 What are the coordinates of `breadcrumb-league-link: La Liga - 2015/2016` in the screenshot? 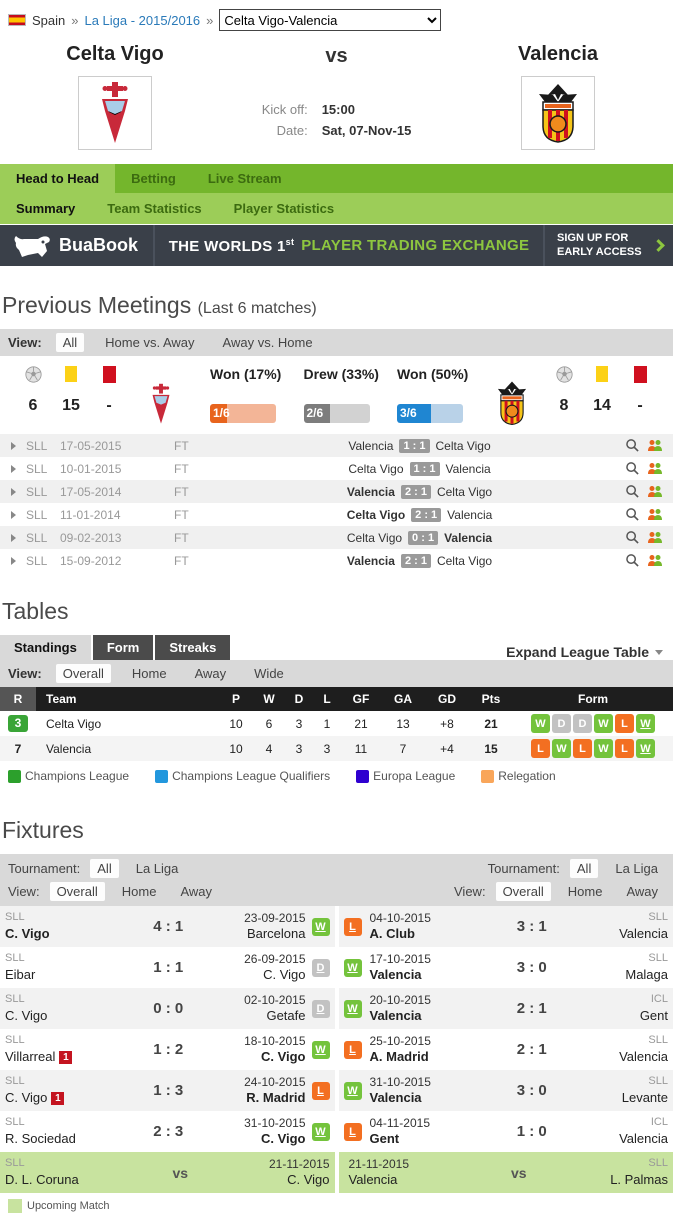 It's located at (142, 20).